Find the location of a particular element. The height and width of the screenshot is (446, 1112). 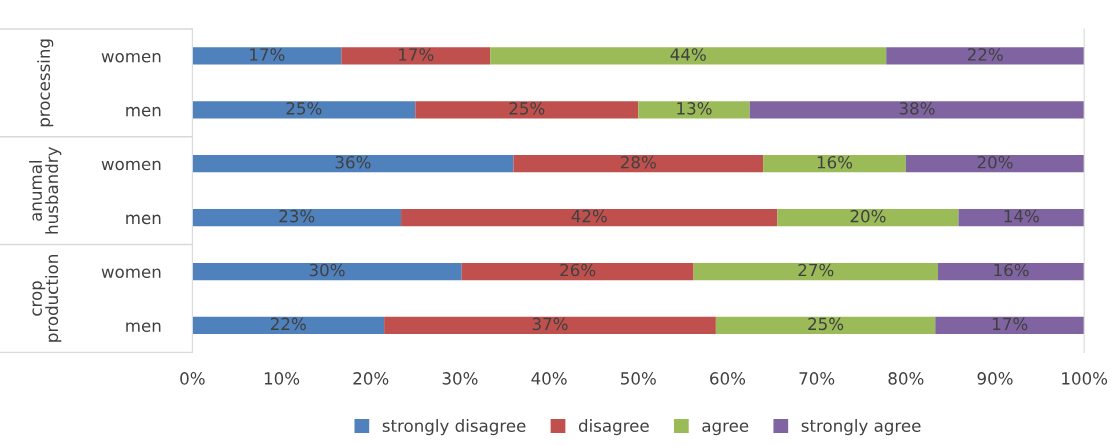

text: processing is located at coordinates (45, 83).